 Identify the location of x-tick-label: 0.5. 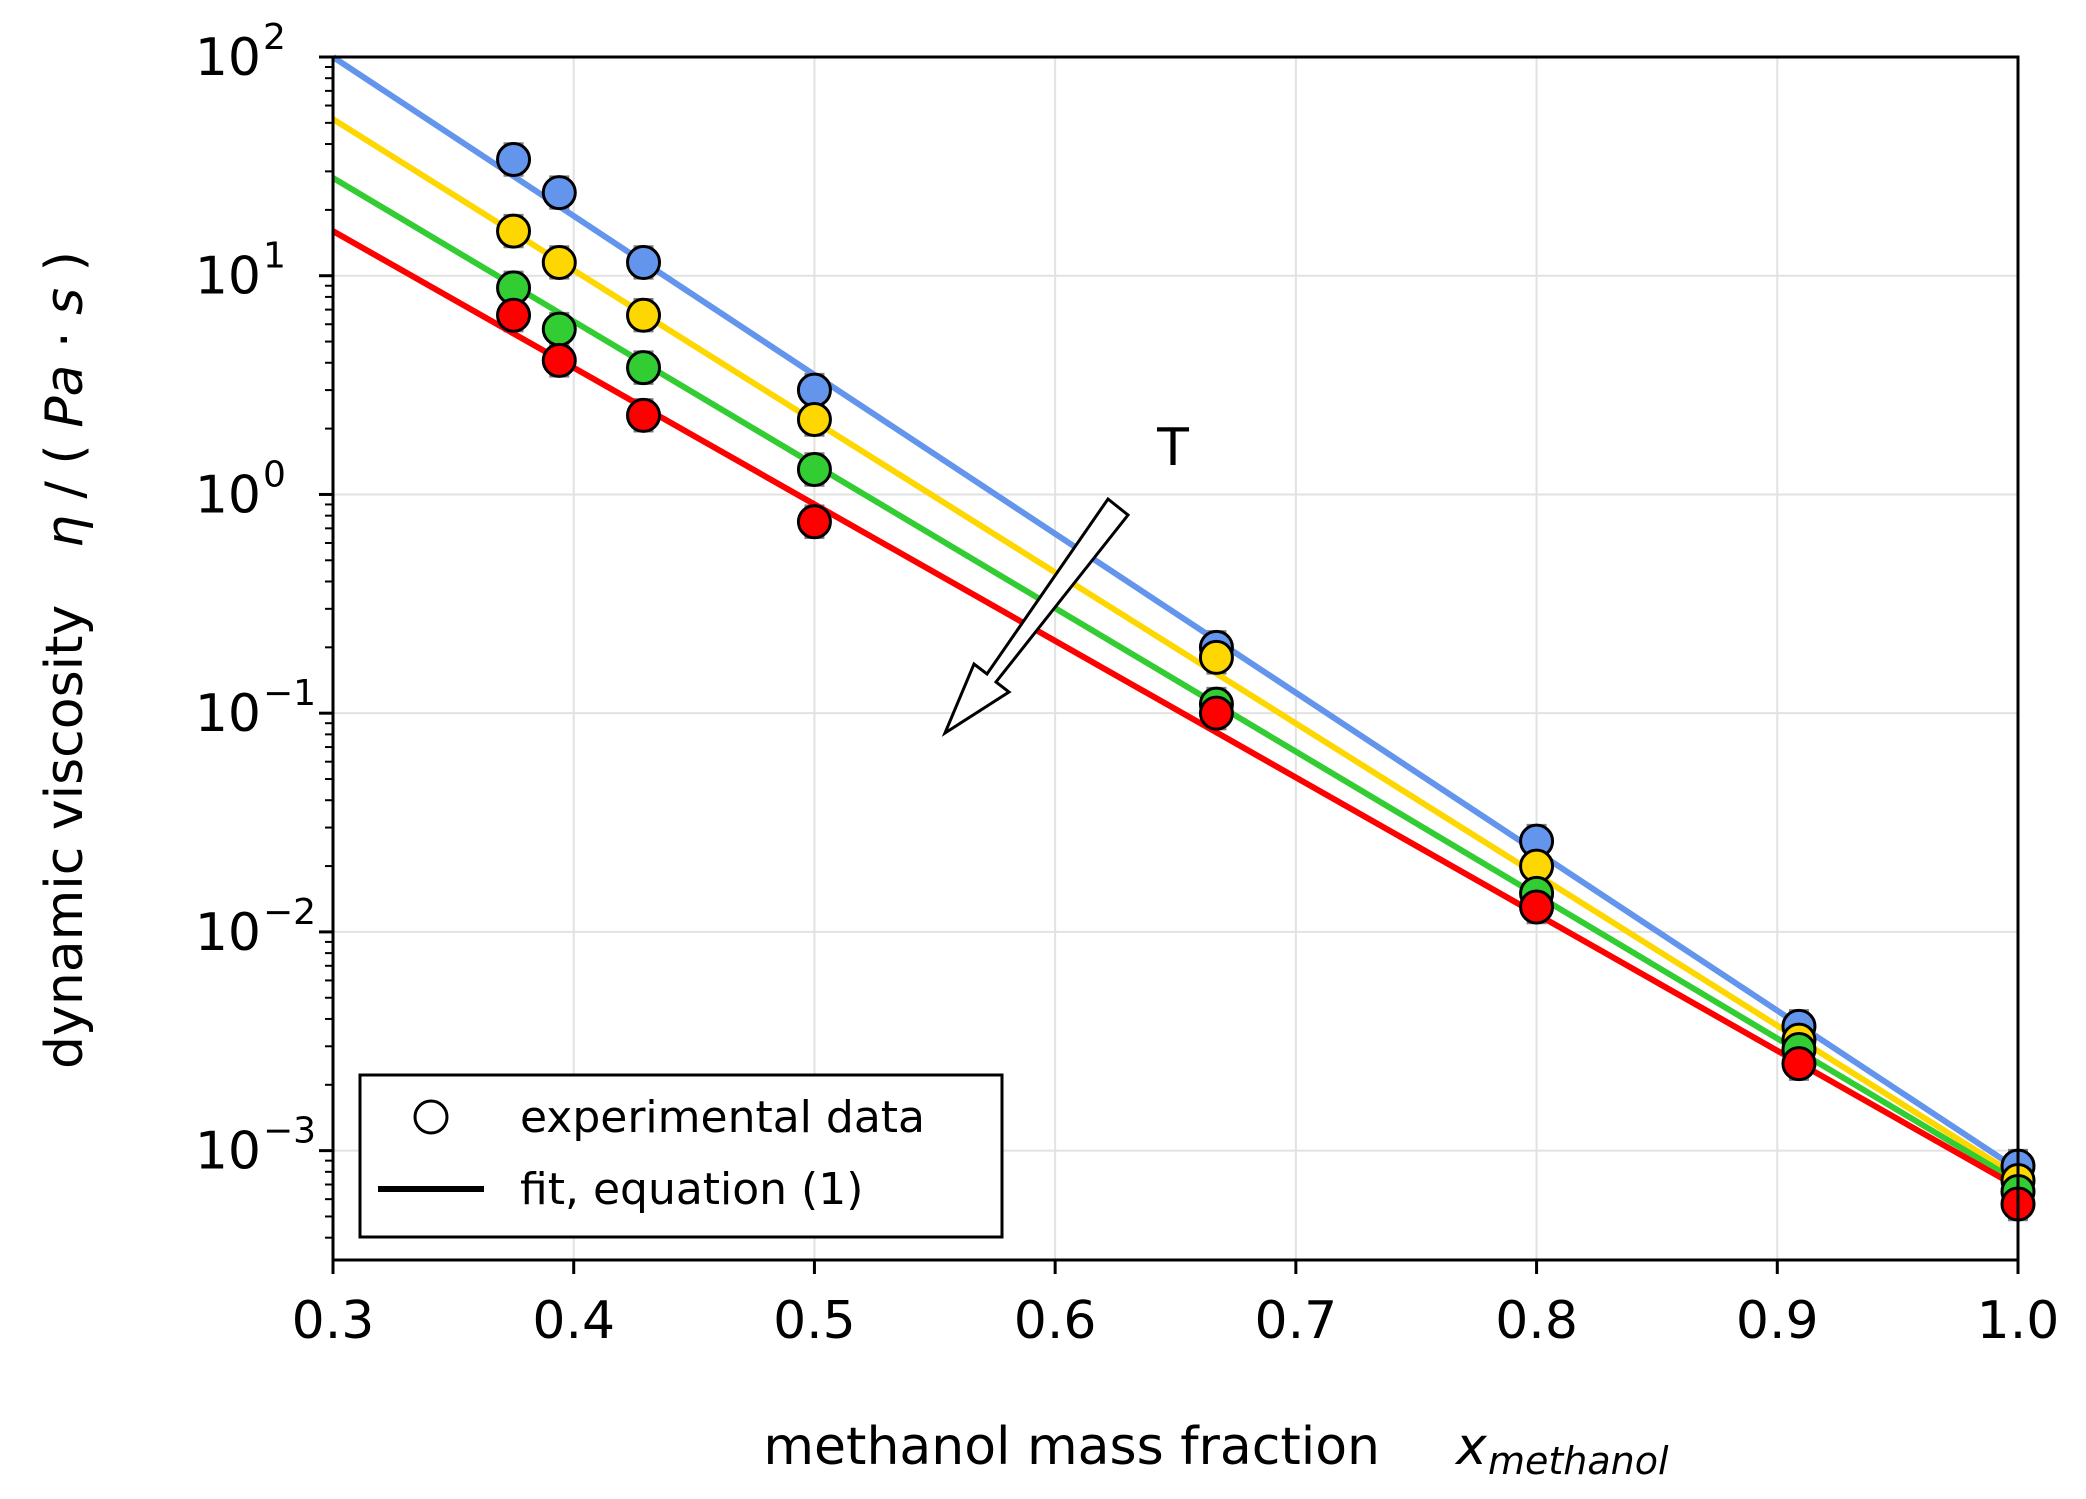
(814, 1321).